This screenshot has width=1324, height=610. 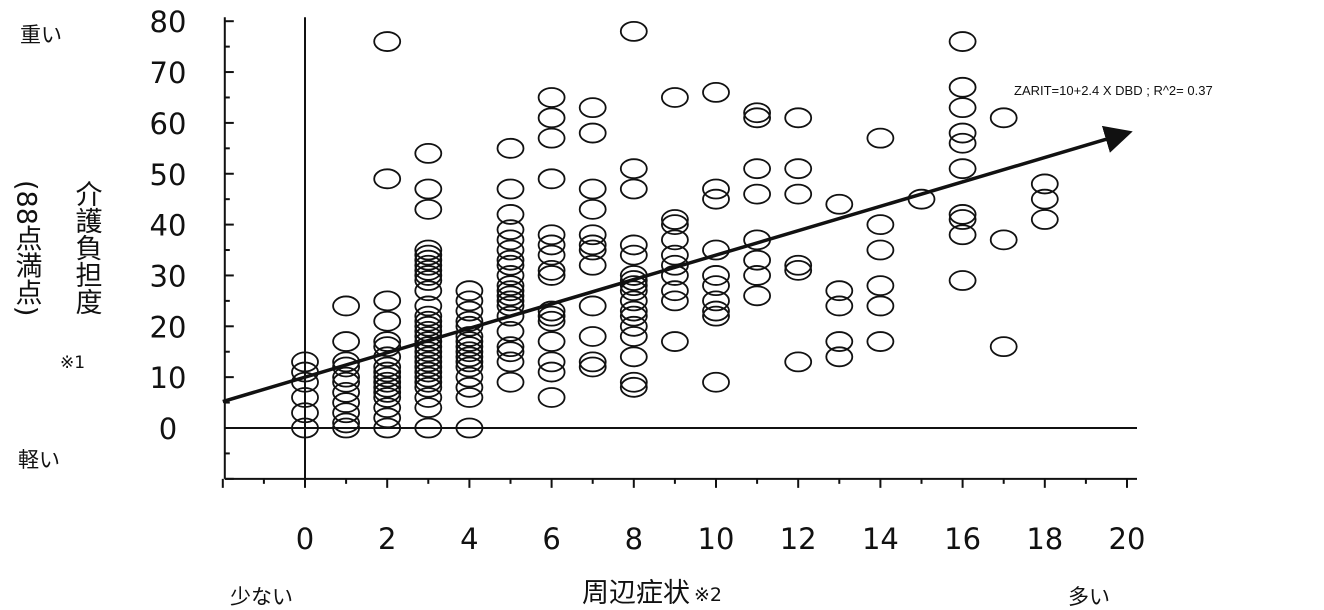 I want to click on y-tick-label: 20, so click(x=168, y=327).